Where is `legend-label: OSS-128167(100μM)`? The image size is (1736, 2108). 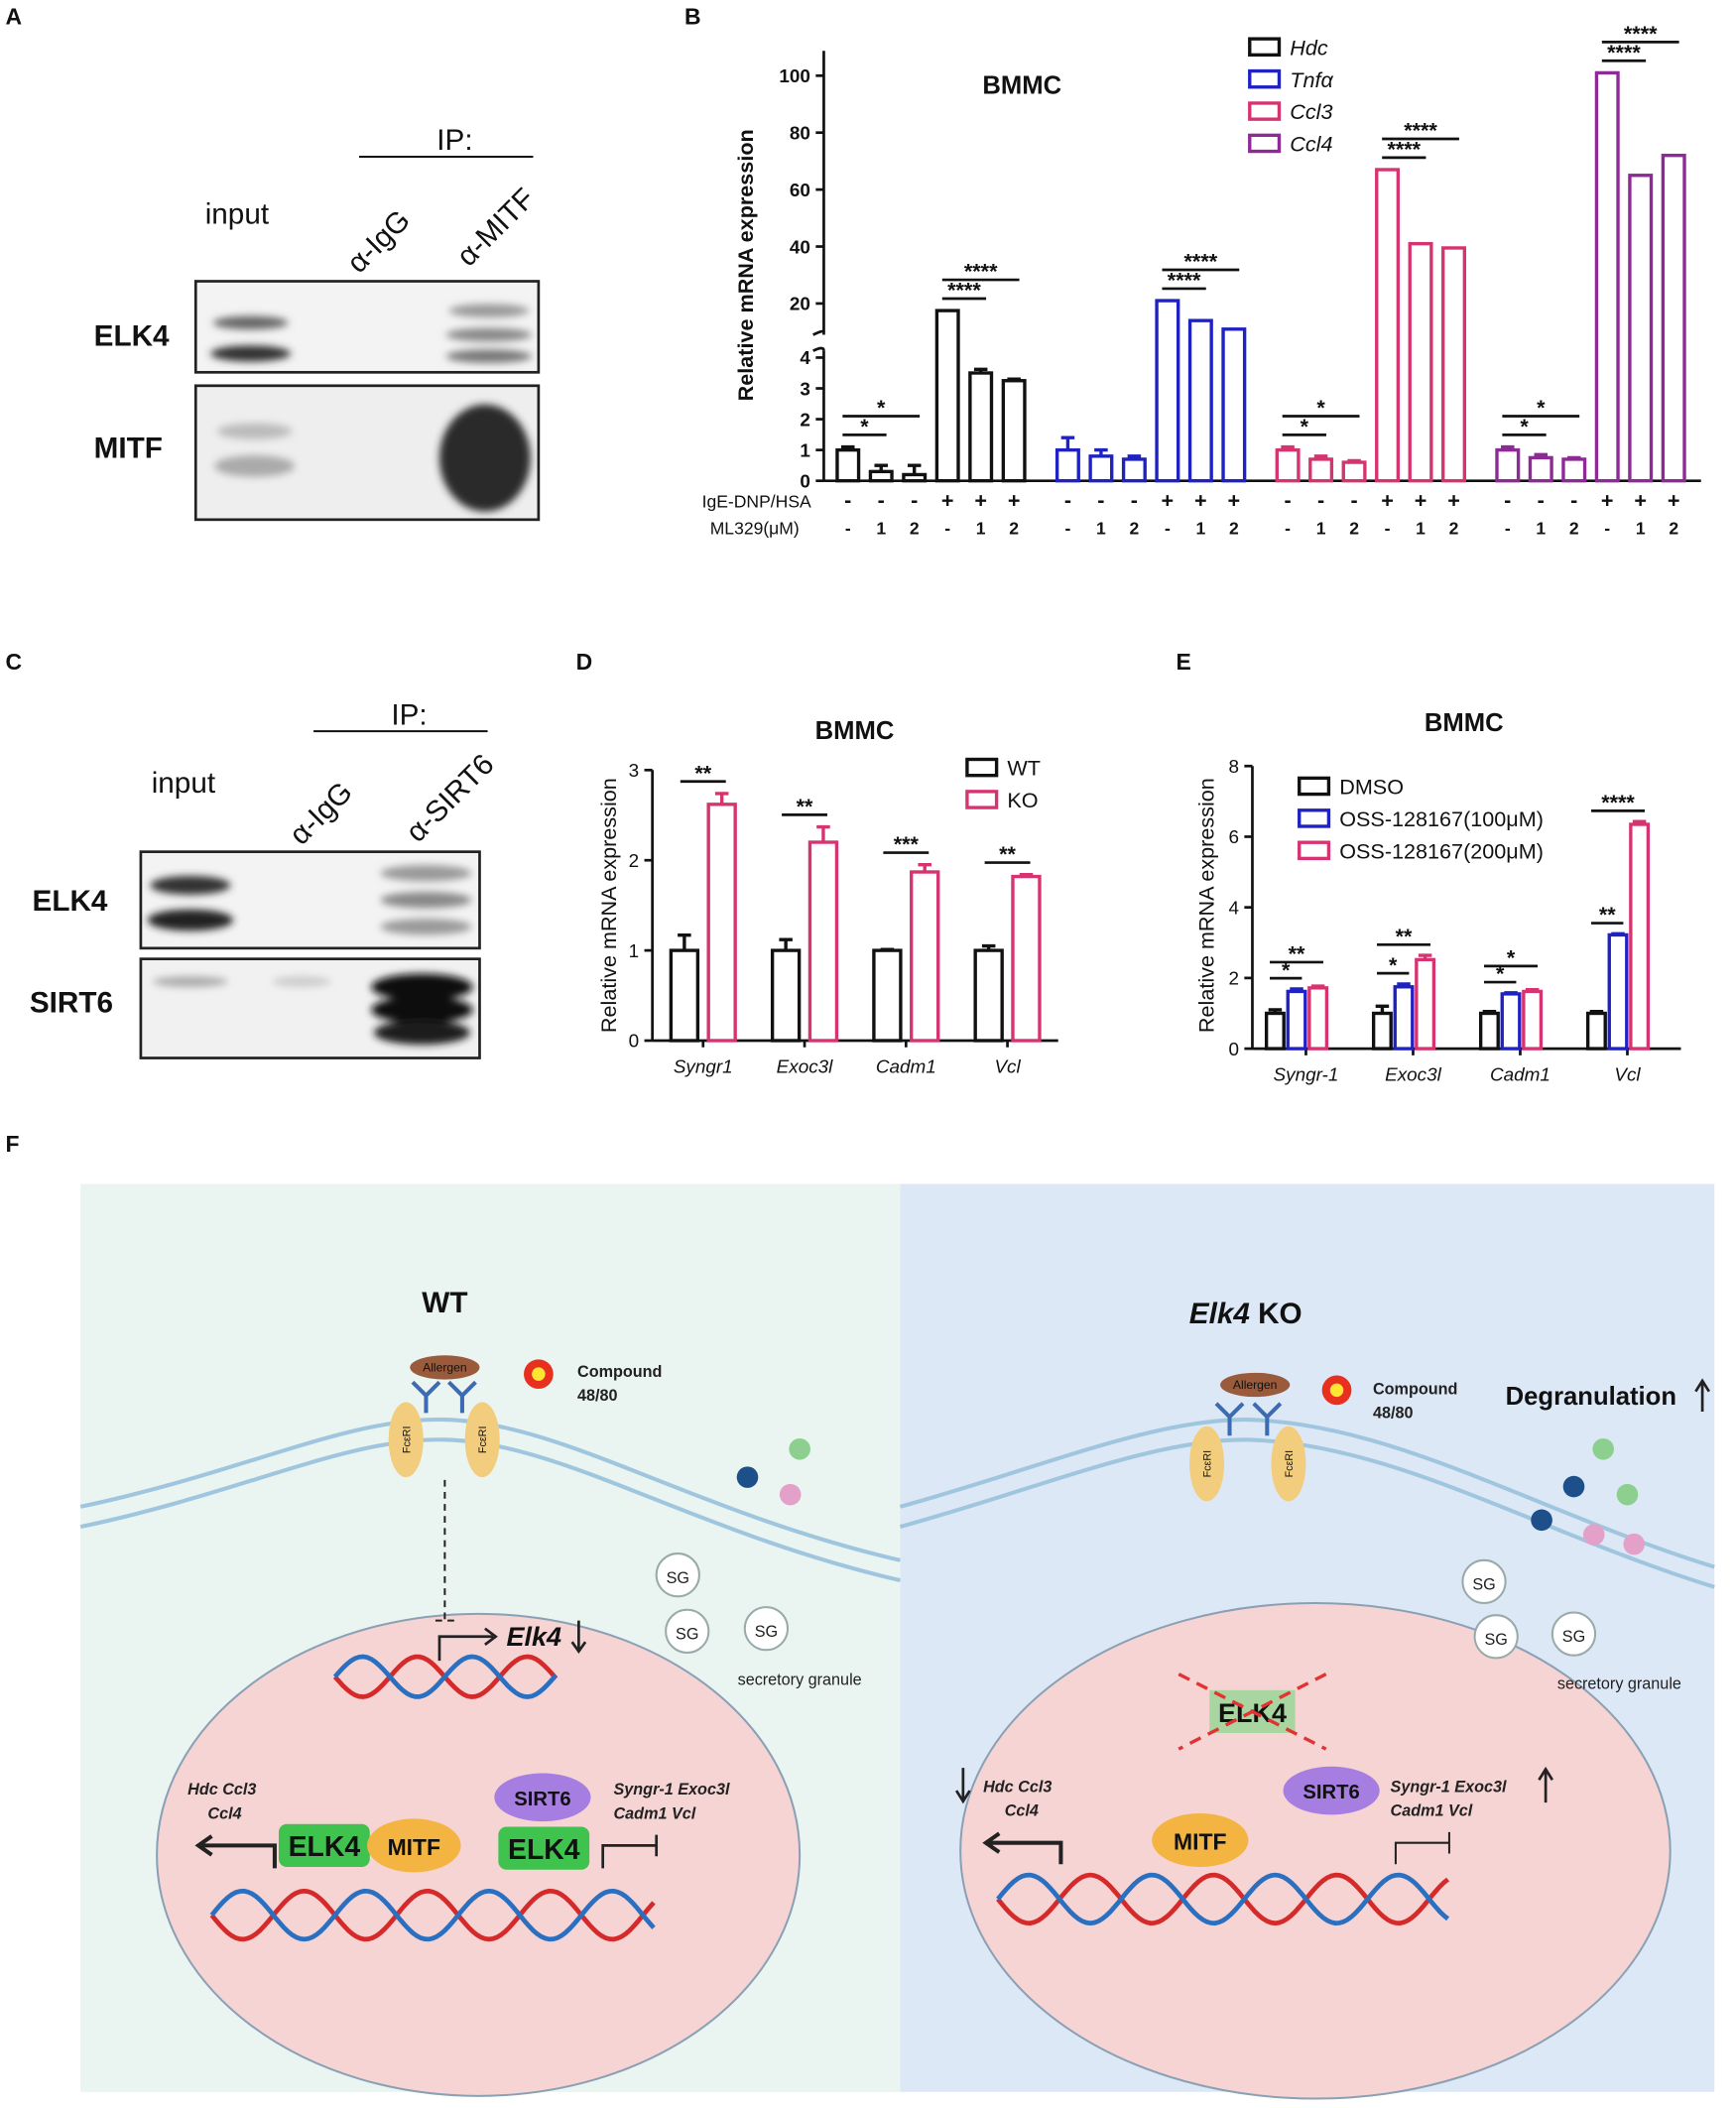 legend-label: OSS-128167(100μM) is located at coordinates (1441, 818).